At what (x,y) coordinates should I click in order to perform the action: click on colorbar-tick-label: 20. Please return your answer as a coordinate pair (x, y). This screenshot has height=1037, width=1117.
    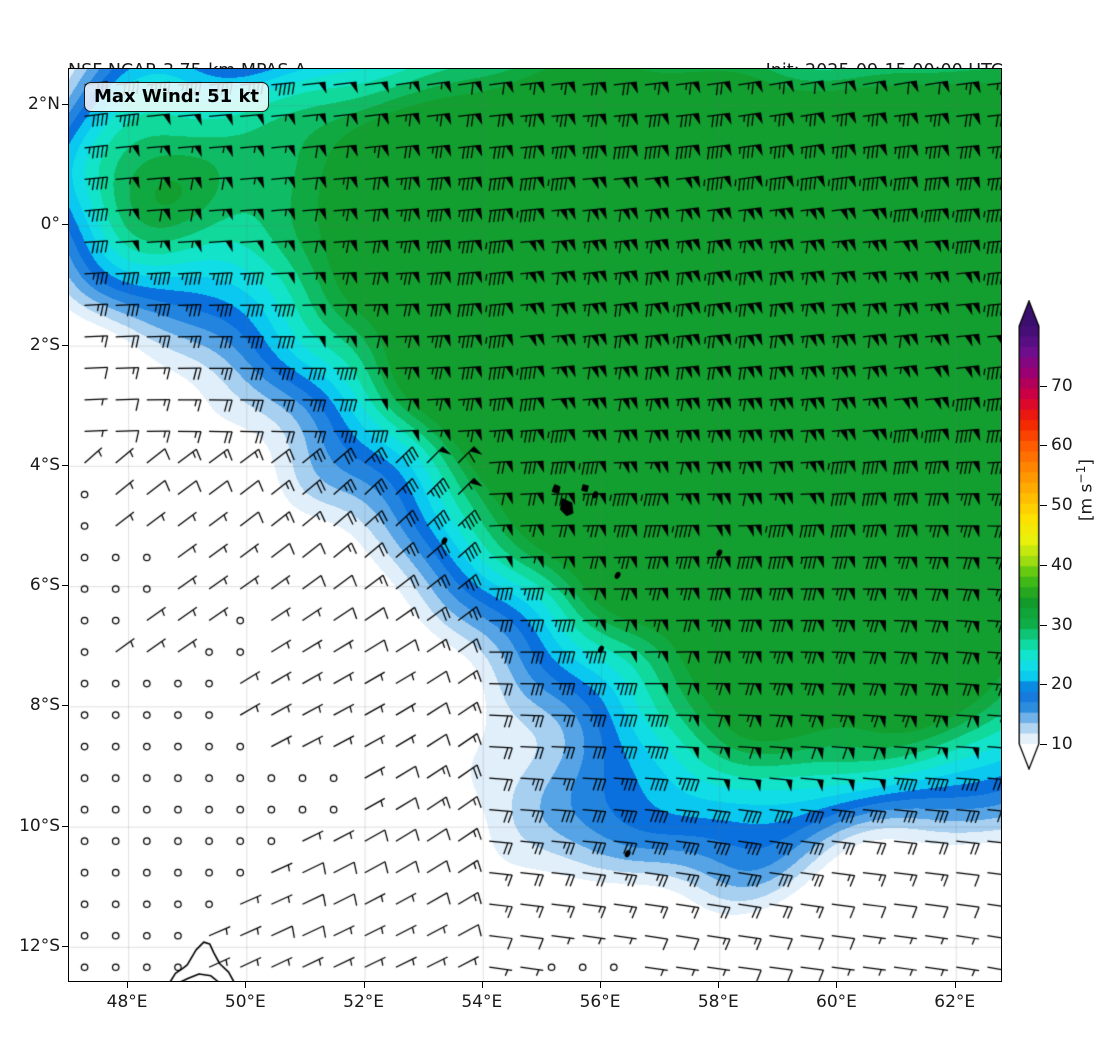
    Looking at the image, I should click on (1062, 684).